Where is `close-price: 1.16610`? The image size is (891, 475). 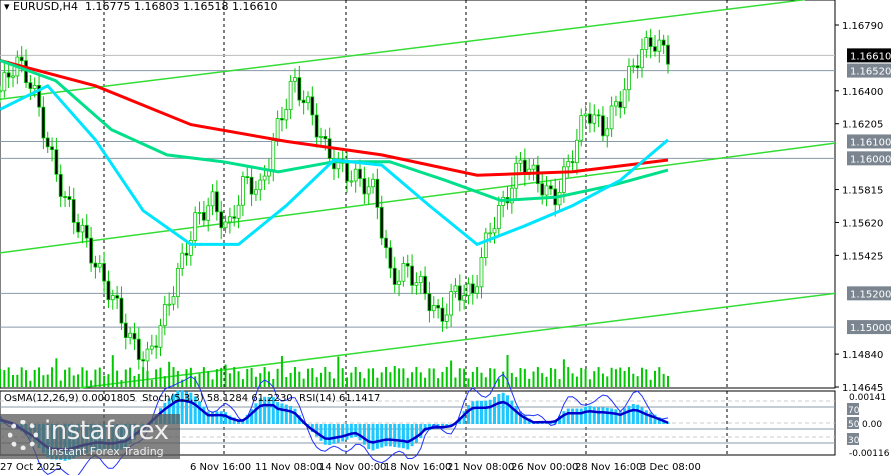 close-price: 1.16610 is located at coordinates (254, 6).